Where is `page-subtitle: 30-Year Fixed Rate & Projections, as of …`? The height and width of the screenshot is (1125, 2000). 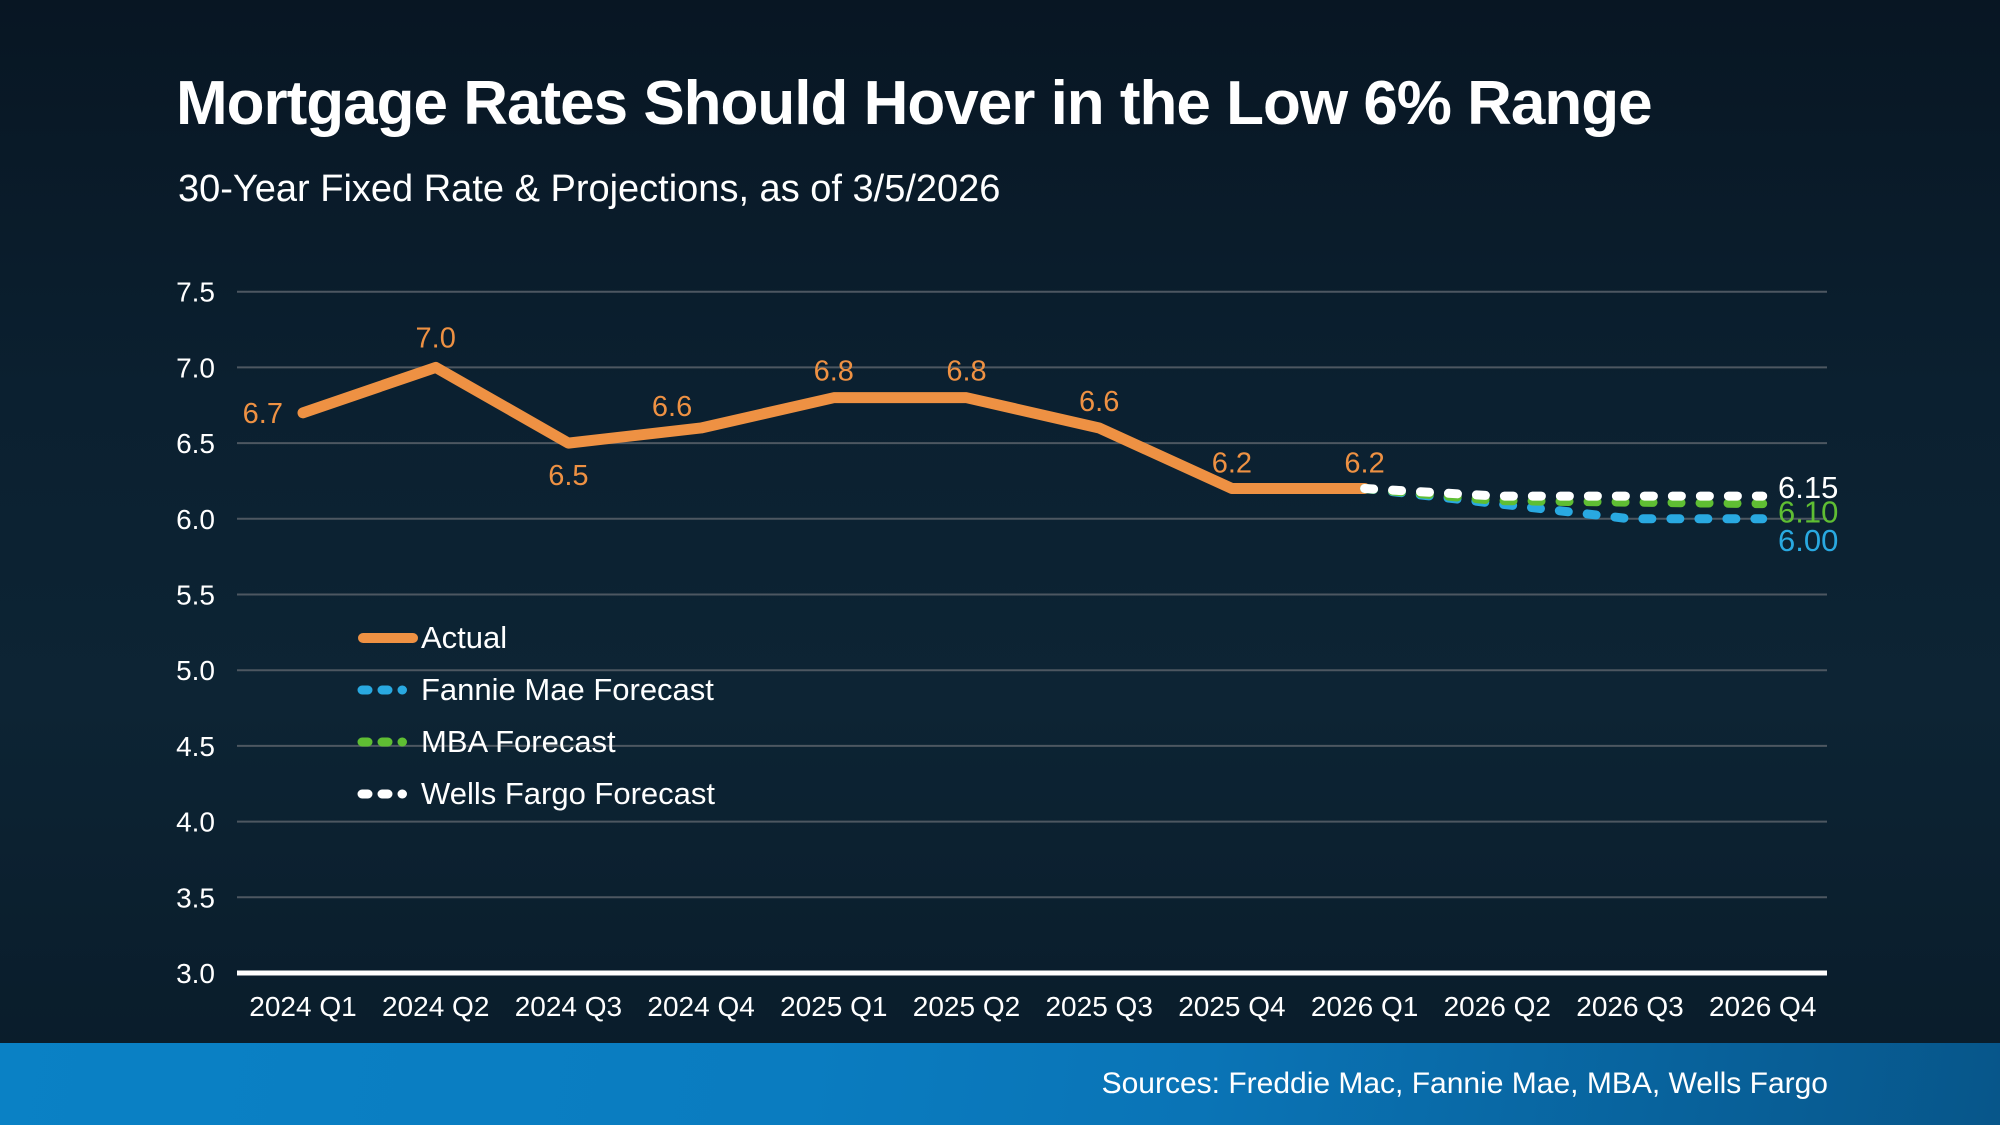
page-subtitle: 30-Year Fixed Rate & Projections, as of … is located at coordinates (589, 189).